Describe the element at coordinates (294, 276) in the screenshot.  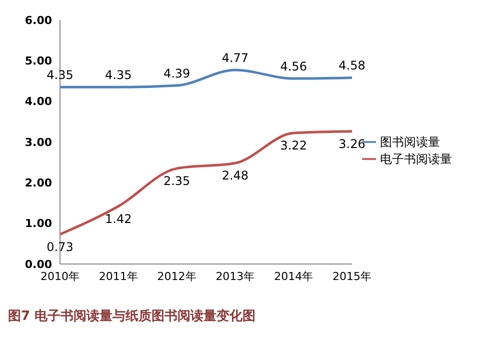
I see `x-tick-label: 2014年` at that location.